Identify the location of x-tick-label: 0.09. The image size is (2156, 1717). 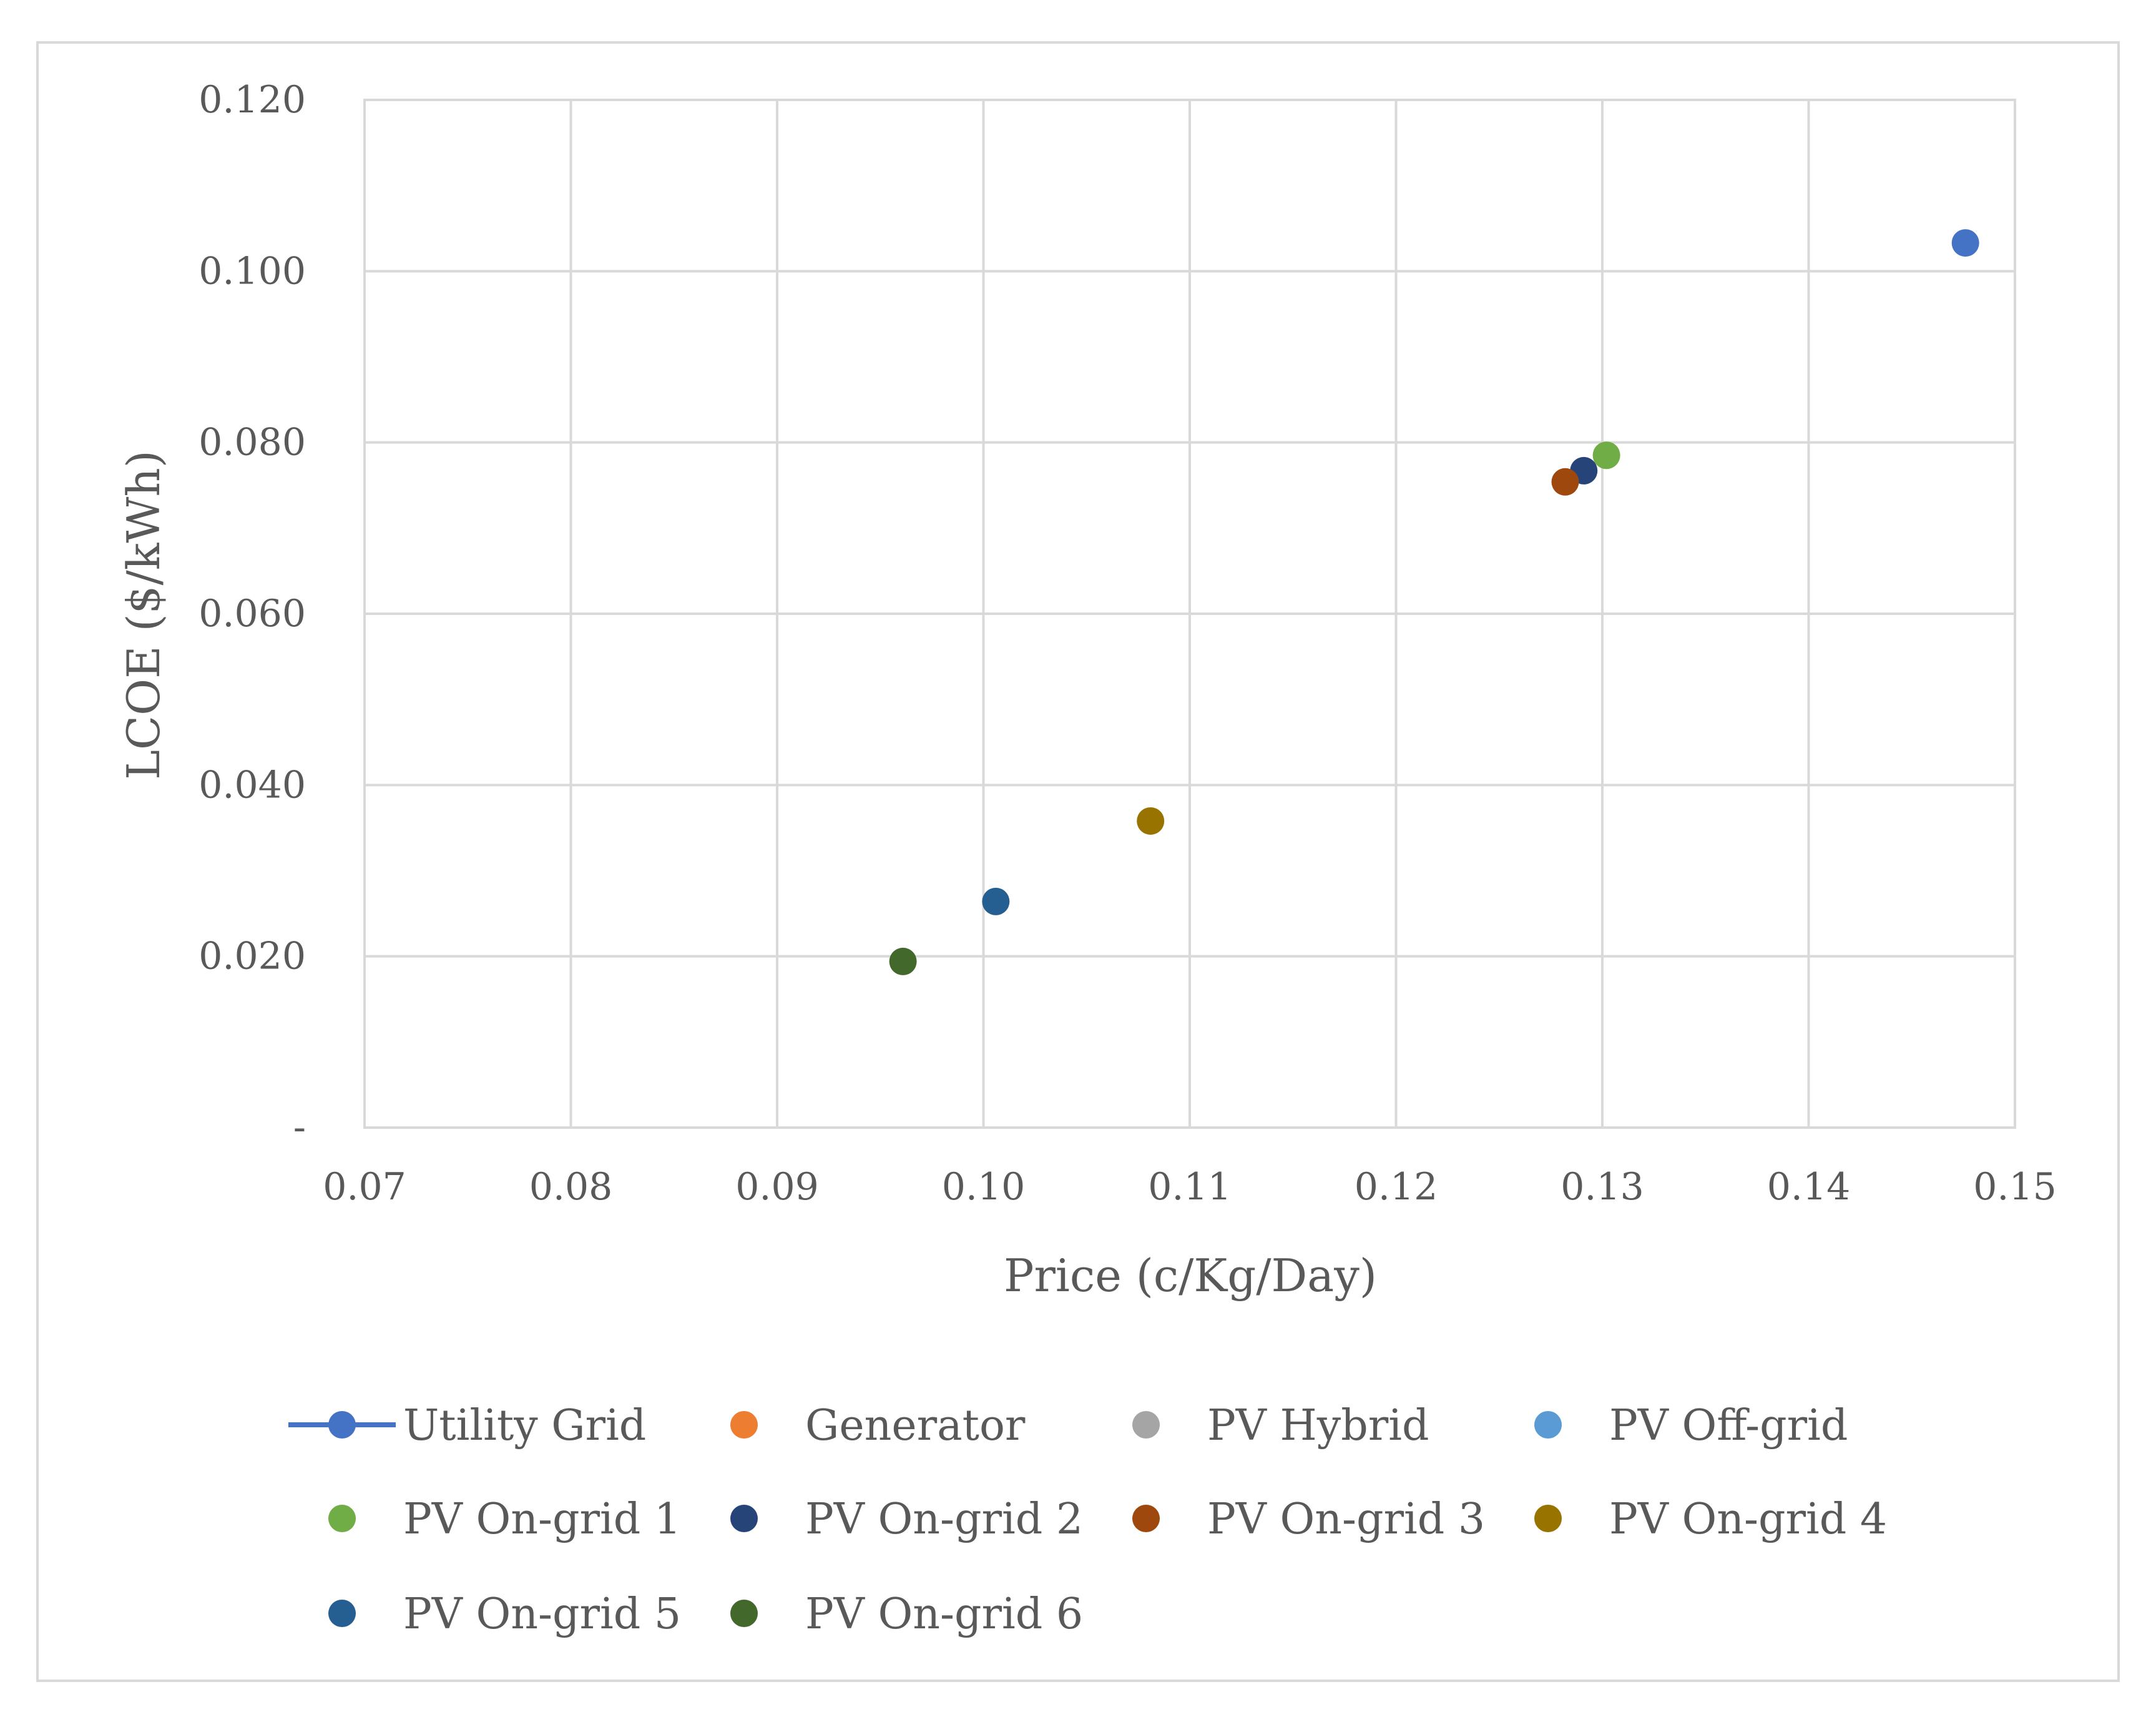
(777, 1187).